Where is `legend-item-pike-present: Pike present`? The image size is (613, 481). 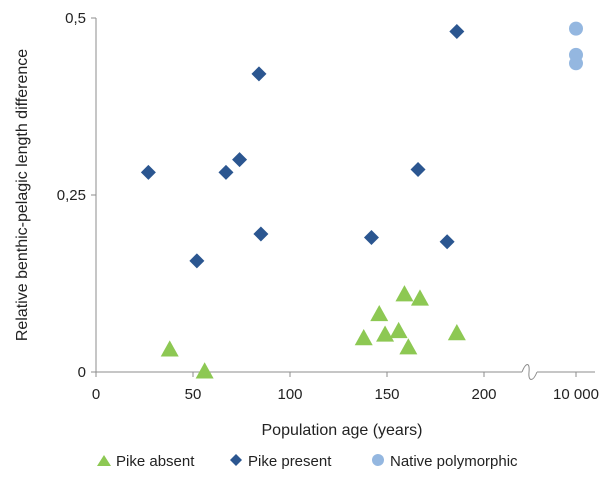
legend-item-pike-present: Pike present is located at coordinates (281, 461).